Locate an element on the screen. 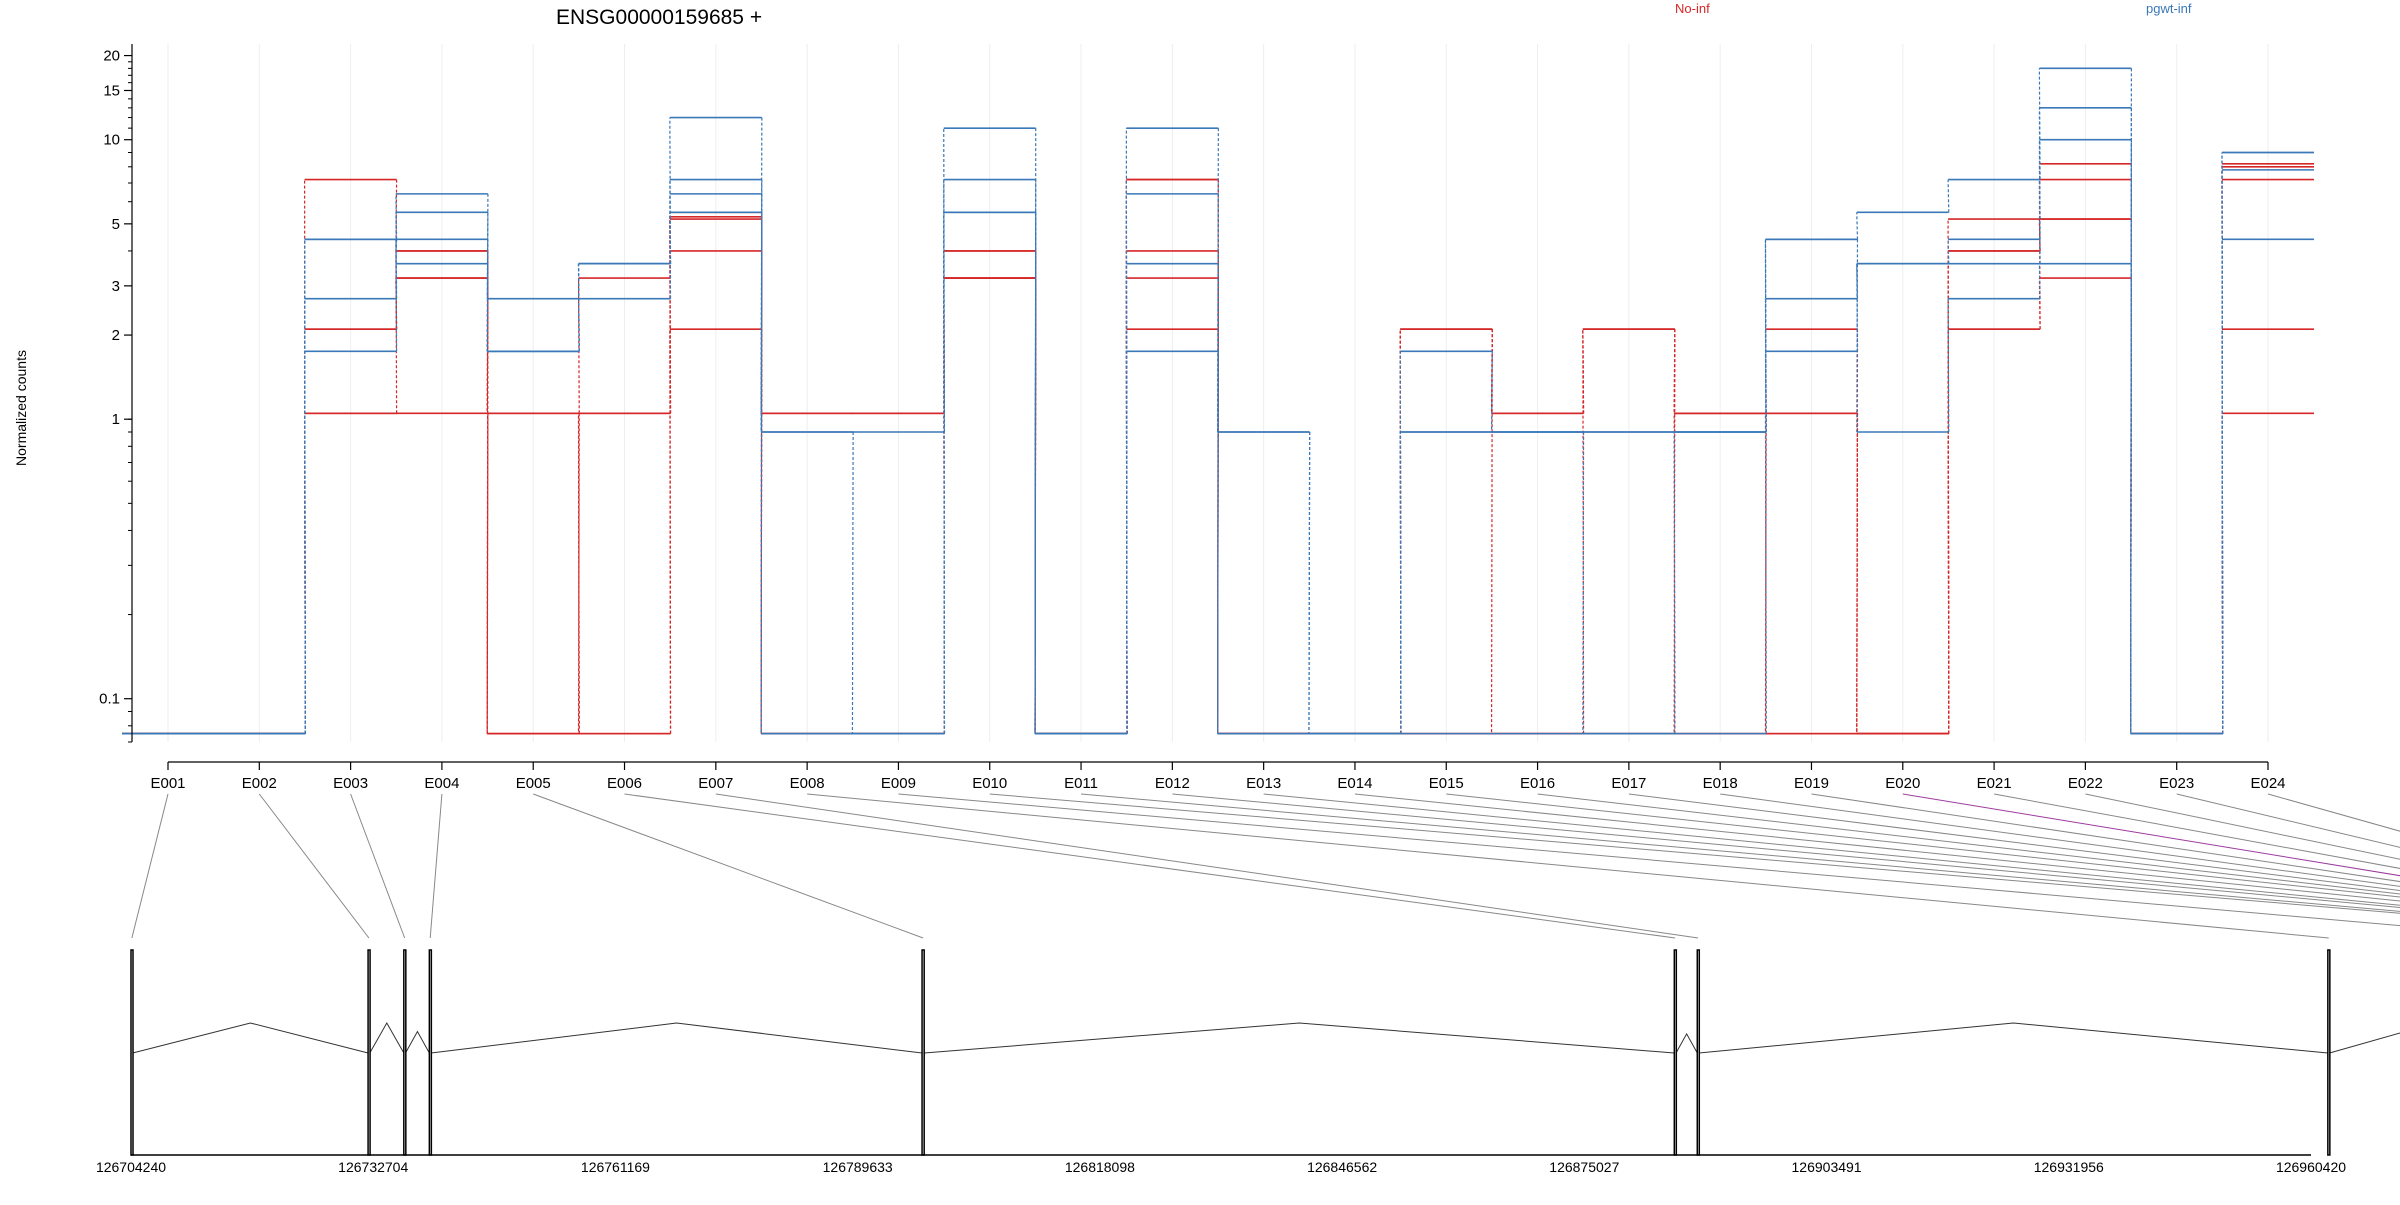 The image size is (2400, 1205). connector-layer is located at coordinates (1265, 866).